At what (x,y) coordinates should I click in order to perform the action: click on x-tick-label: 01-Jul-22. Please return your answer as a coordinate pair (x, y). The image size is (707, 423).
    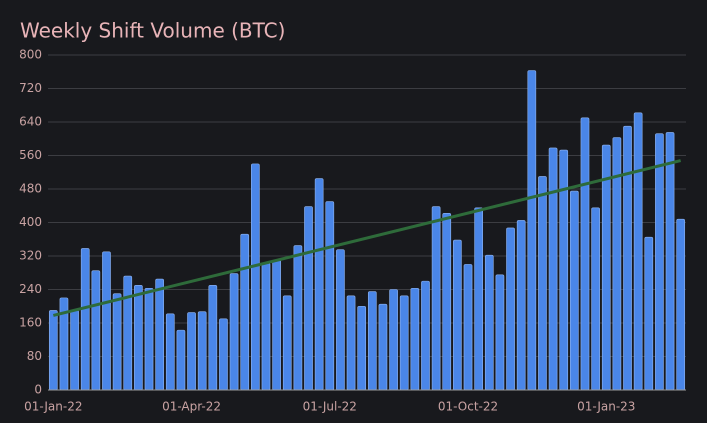
    Looking at the image, I should click on (330, 407).